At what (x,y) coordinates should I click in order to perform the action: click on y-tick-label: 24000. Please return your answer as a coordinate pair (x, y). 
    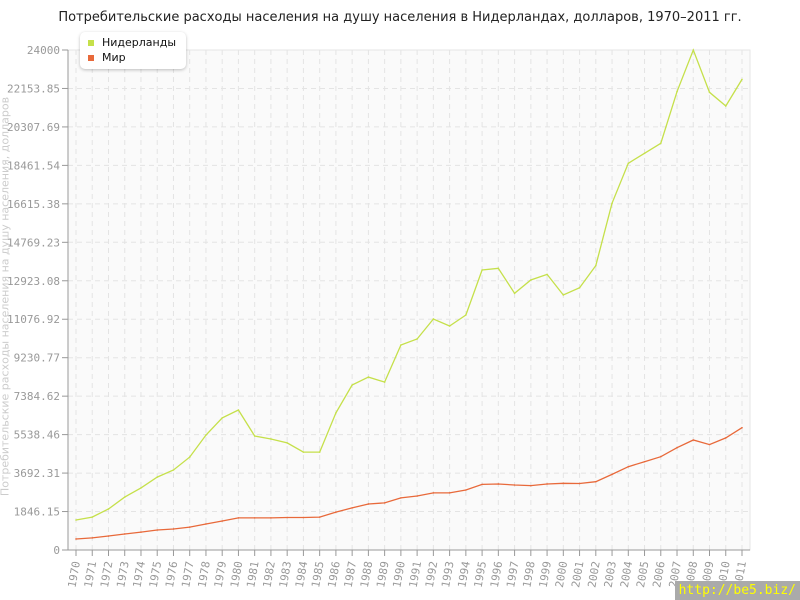
    Looking at the image, I should click on (43, 50).